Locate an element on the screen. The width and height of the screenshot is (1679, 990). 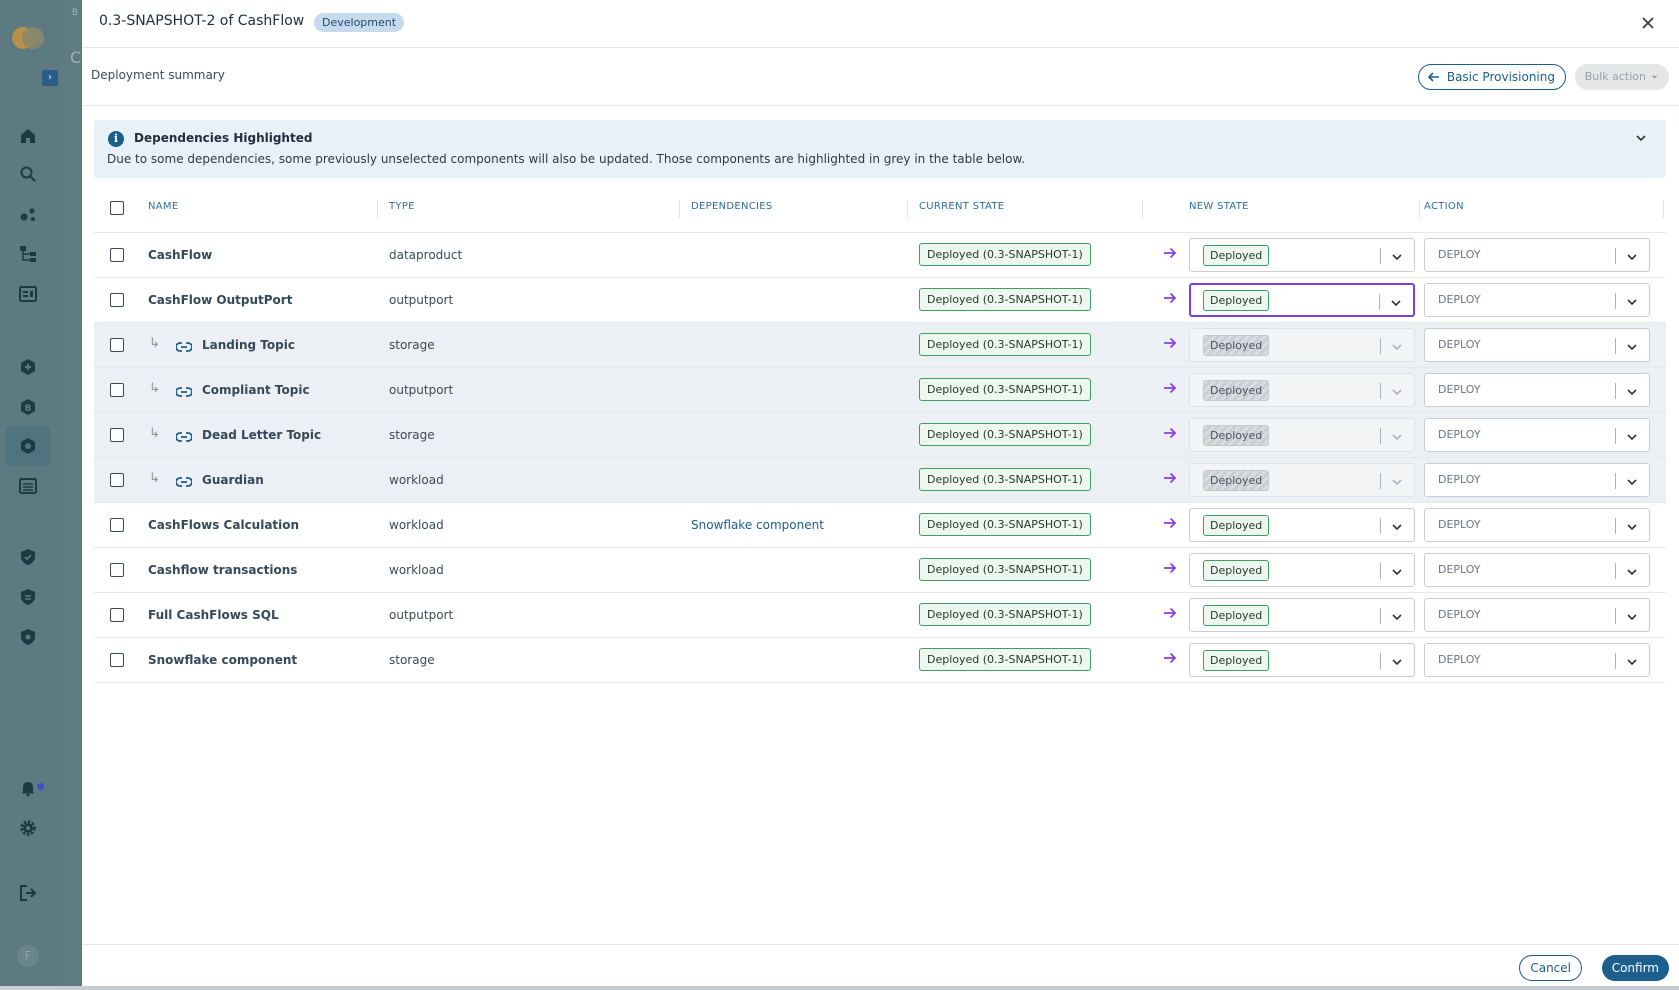
component-name: Guardian is located at coordinates (233, 480).